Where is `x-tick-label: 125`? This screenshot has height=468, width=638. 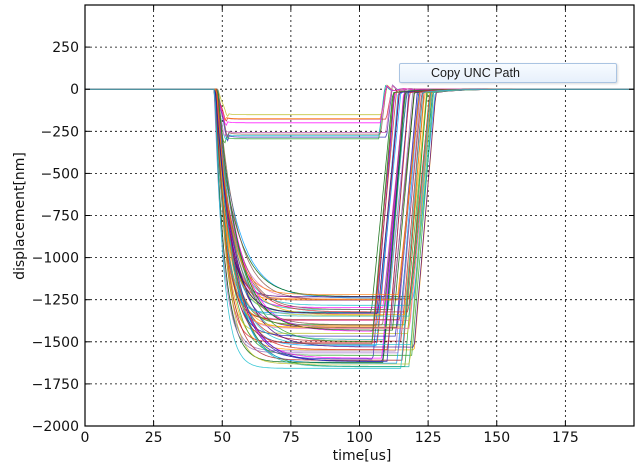 x-tick-label: 125 is located at coordinates (428, 438).